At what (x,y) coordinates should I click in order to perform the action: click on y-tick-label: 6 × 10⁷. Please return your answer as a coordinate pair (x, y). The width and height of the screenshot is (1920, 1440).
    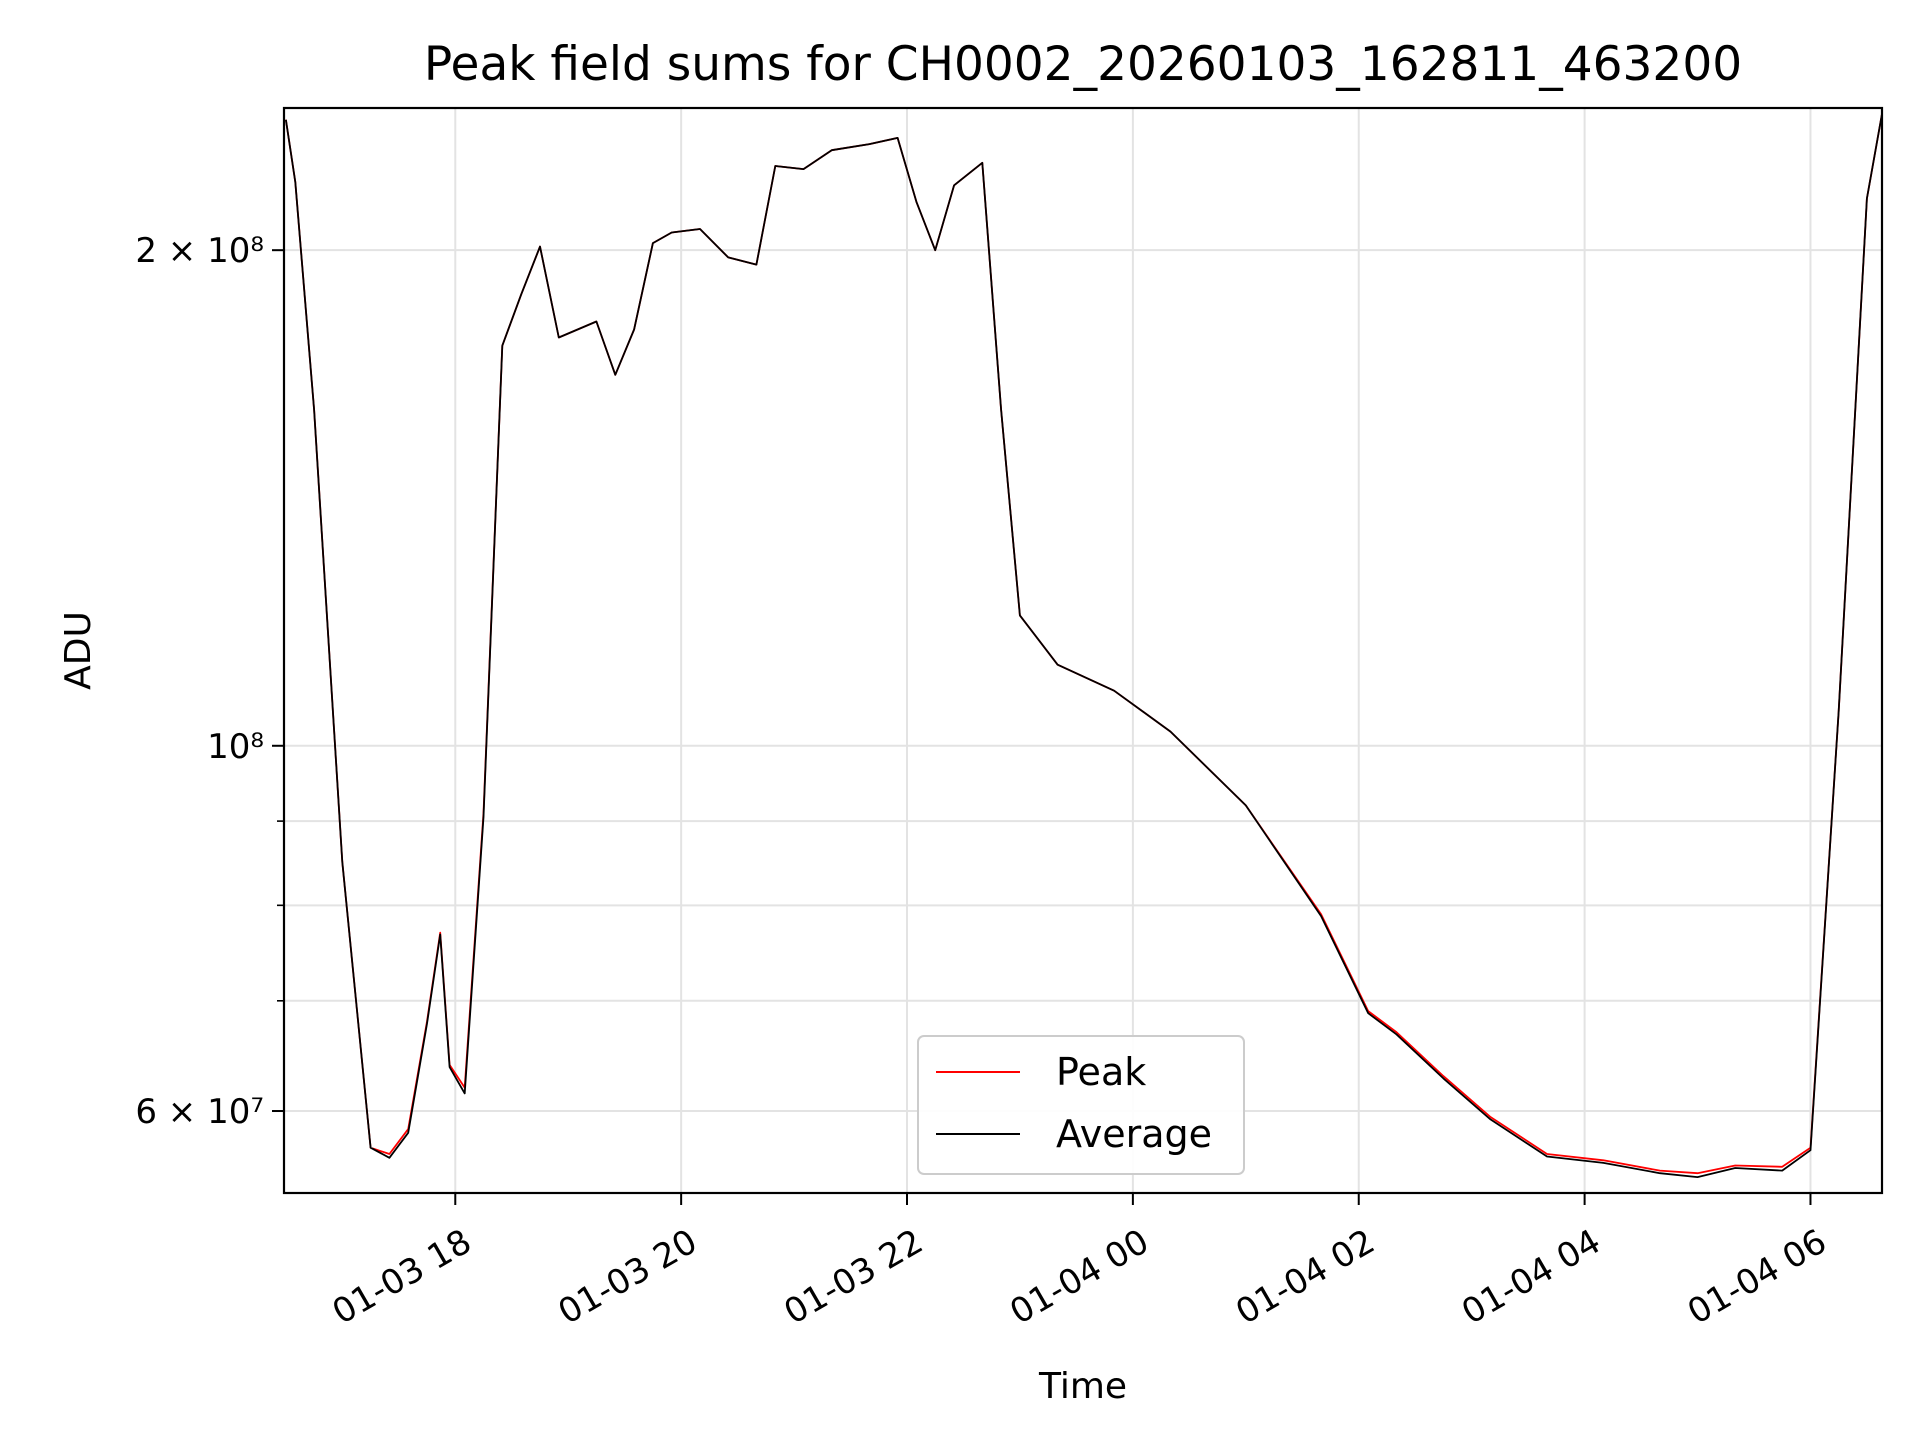
    Looking at the image, I should click on (199, 1112).